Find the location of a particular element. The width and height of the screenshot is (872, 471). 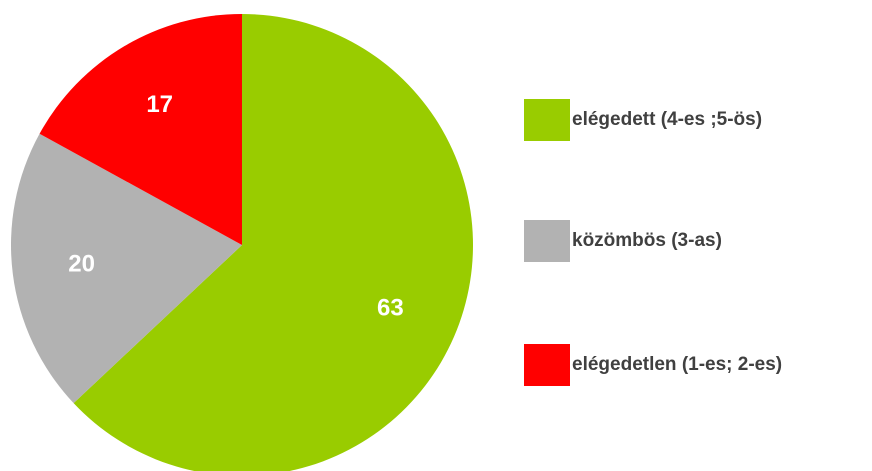

pie-slice is located at coordinates (141, 129).